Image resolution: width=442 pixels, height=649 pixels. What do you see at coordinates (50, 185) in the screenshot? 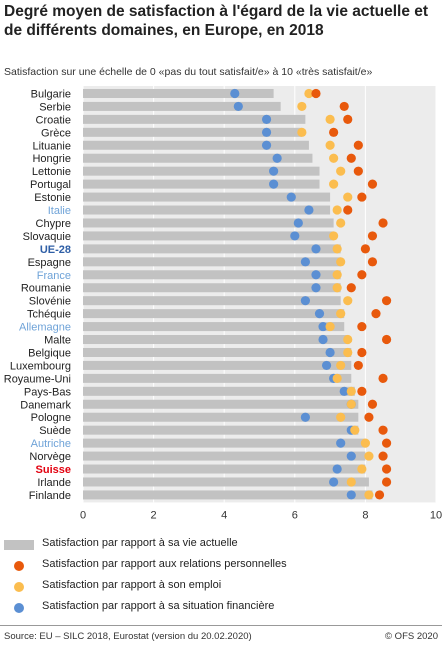
I see `category-label: Portugal` at bounding box center [50, 185].